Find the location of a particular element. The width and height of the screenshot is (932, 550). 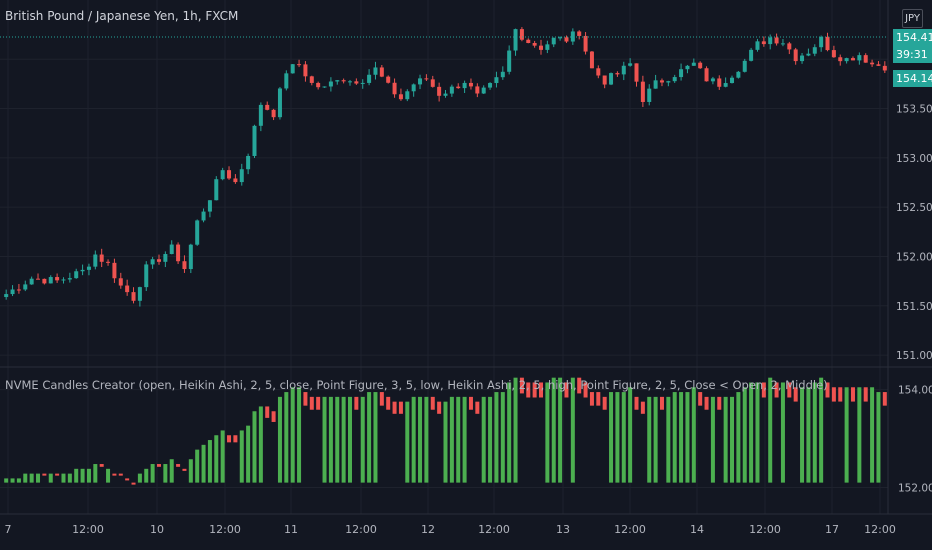

y-tick-label: 151.500 is located at coordinates (914, 307).